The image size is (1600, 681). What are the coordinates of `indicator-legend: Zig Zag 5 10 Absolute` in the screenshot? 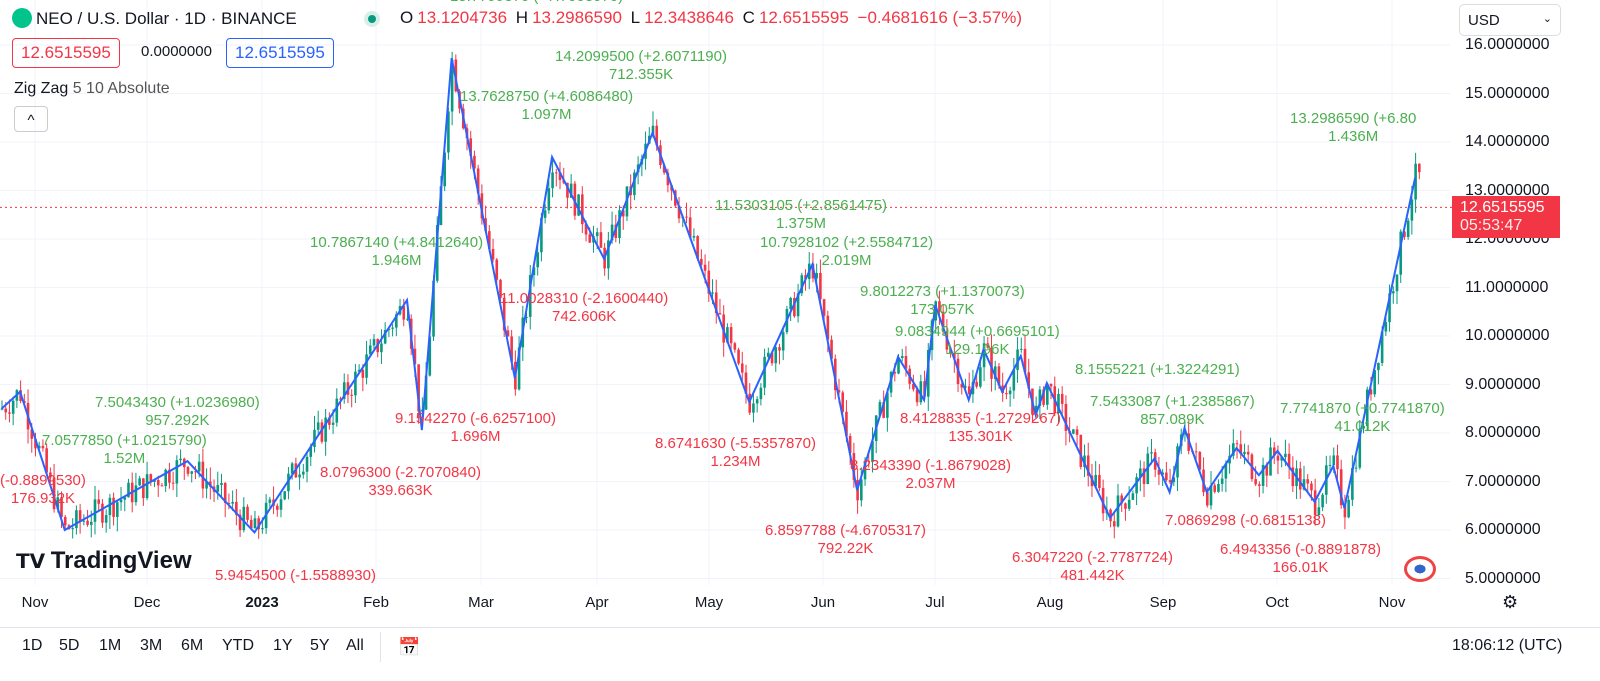 It's located at (92, 88).